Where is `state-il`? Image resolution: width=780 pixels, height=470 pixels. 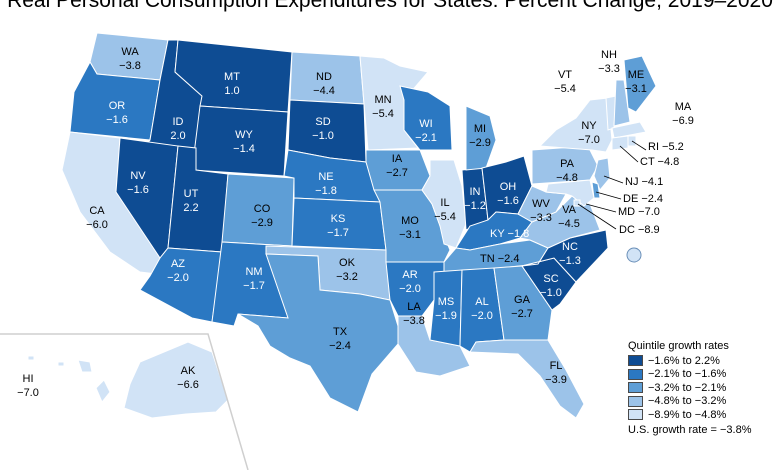
state-il is located at coordinates (444, 204).